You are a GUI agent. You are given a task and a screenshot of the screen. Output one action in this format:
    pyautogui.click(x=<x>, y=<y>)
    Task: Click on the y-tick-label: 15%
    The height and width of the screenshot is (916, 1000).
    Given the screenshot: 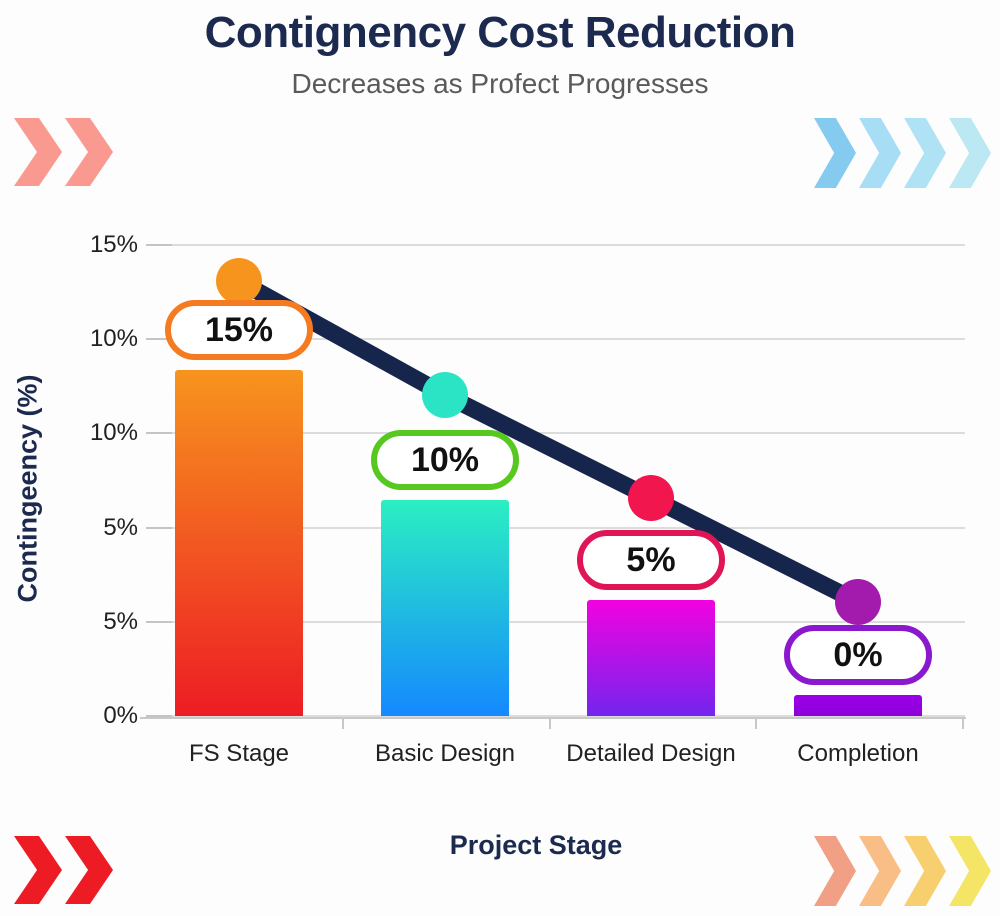 What is the action you would take?
    pyautogui.click(x=113, y=244)
    